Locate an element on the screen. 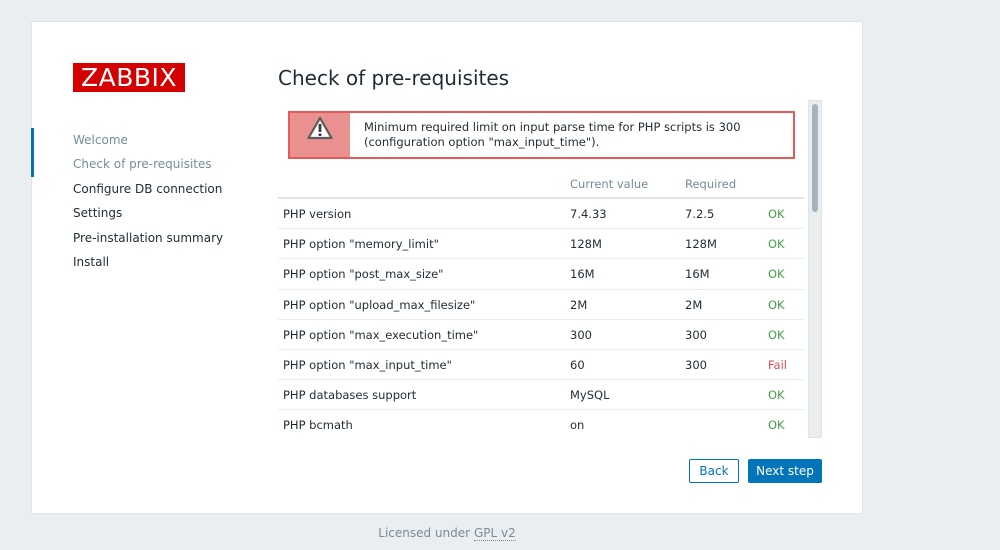 Image resolution: width=1000 pixels, height=550 pixels. table-header: Current value Required is located at coordinates (541, 186).